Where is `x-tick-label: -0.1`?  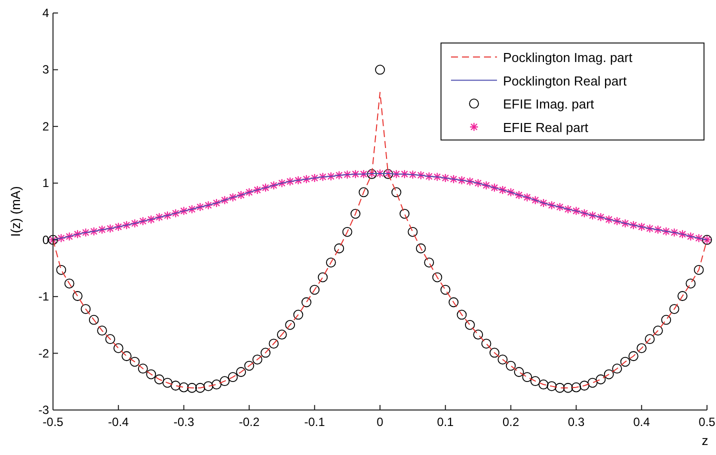 x-tick-label: -0.1 is located at coordinates (315, 422).